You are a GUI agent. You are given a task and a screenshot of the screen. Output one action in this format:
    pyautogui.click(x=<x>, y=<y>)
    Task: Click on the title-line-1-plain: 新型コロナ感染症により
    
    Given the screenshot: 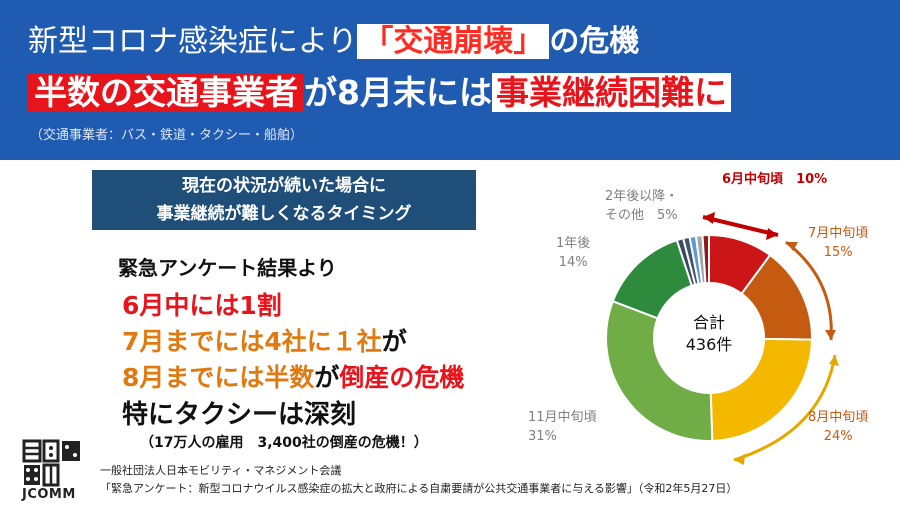 What is the action you would take?
    pyautogui.click(x=193, y=41)
    